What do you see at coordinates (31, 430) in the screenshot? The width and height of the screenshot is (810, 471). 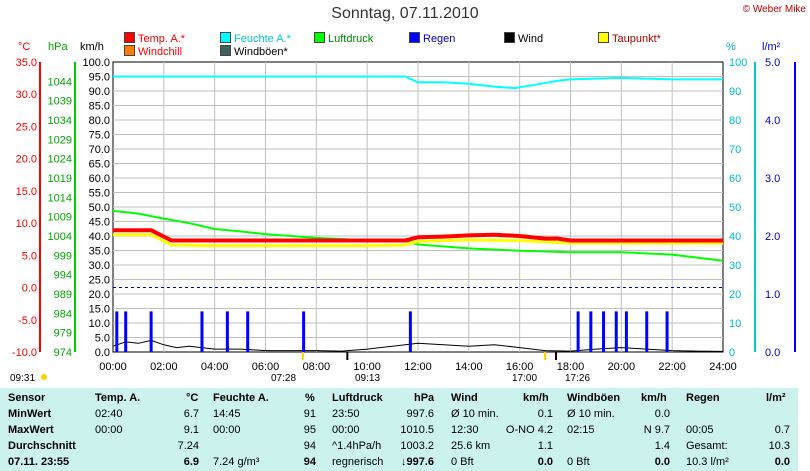 I see `table-row-label: MaxWert` at bounding box center [31, 430].